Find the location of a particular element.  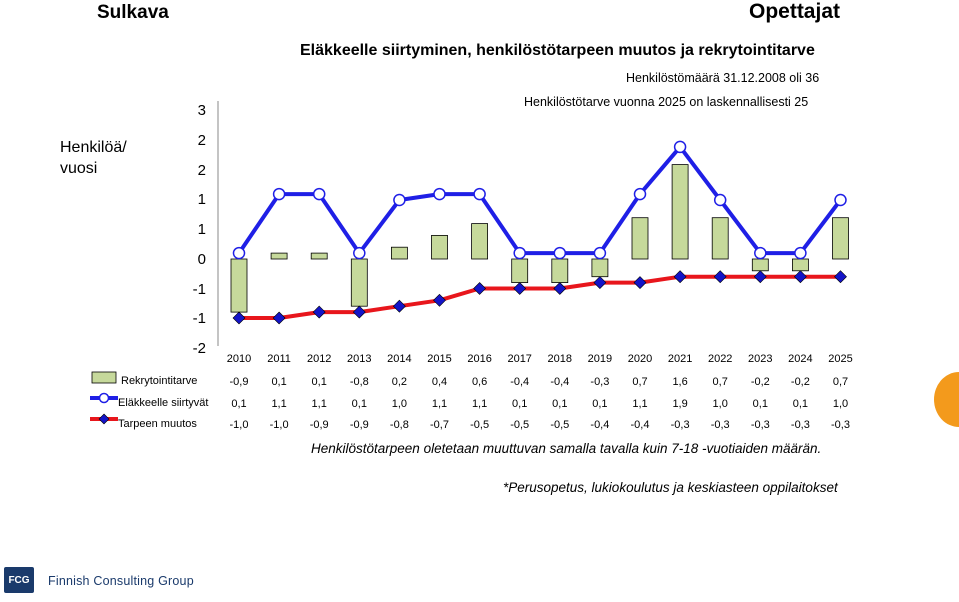

fcg-logo: FCG Finnish Consulting Group is located at coordinates (99, 580).